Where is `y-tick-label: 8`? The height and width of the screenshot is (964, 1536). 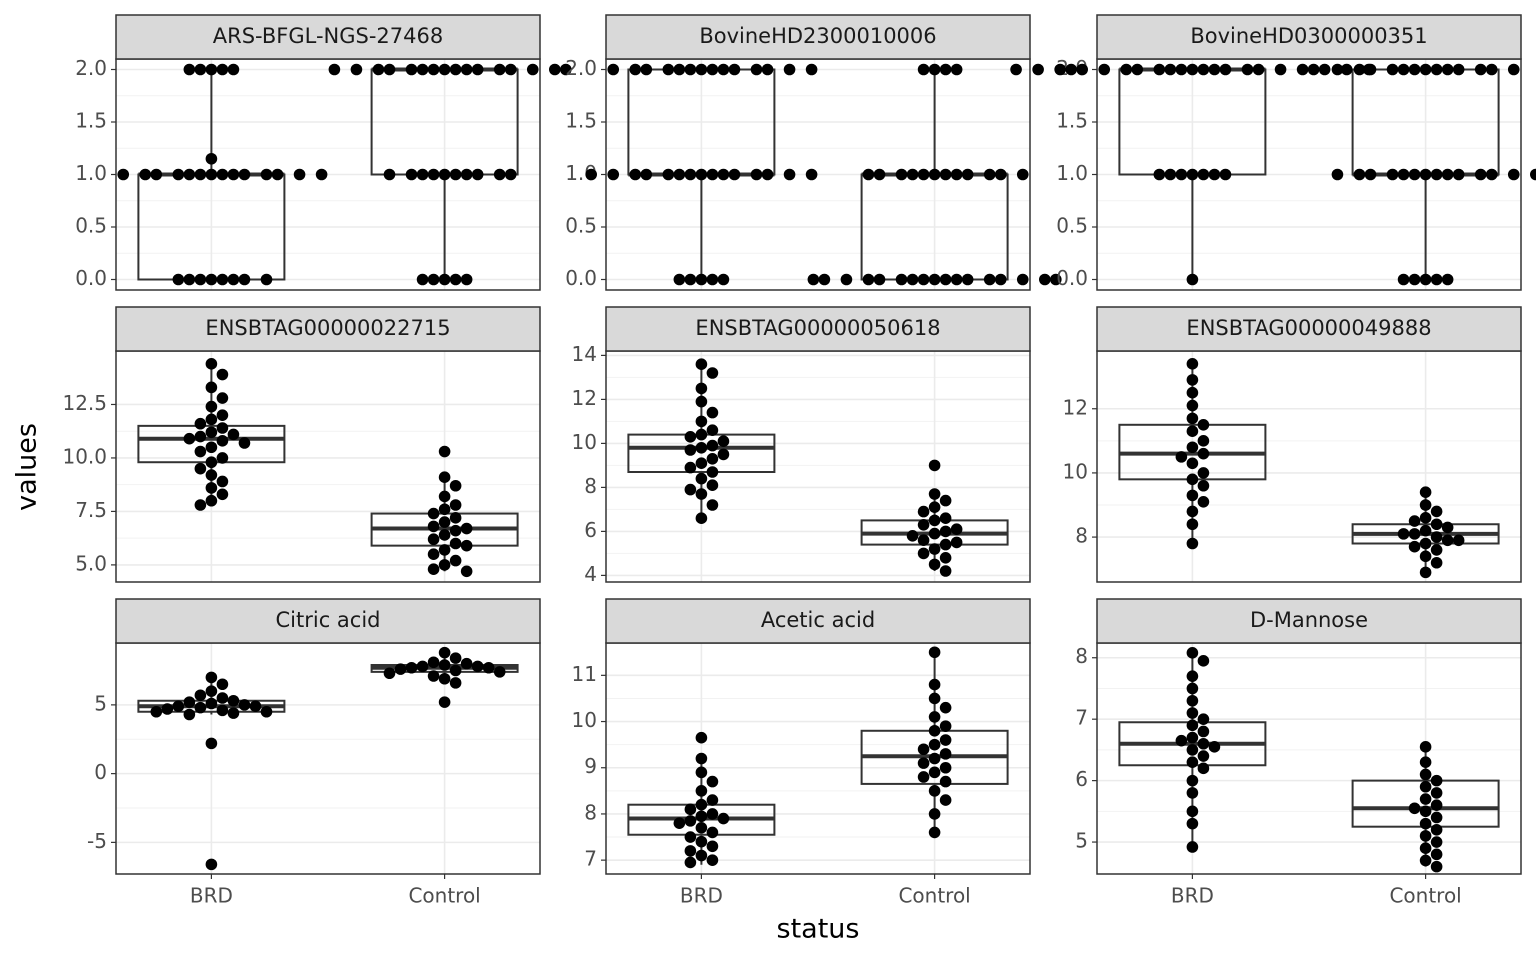 y-tick-label: 8 is located at coordinates (1081, 536).